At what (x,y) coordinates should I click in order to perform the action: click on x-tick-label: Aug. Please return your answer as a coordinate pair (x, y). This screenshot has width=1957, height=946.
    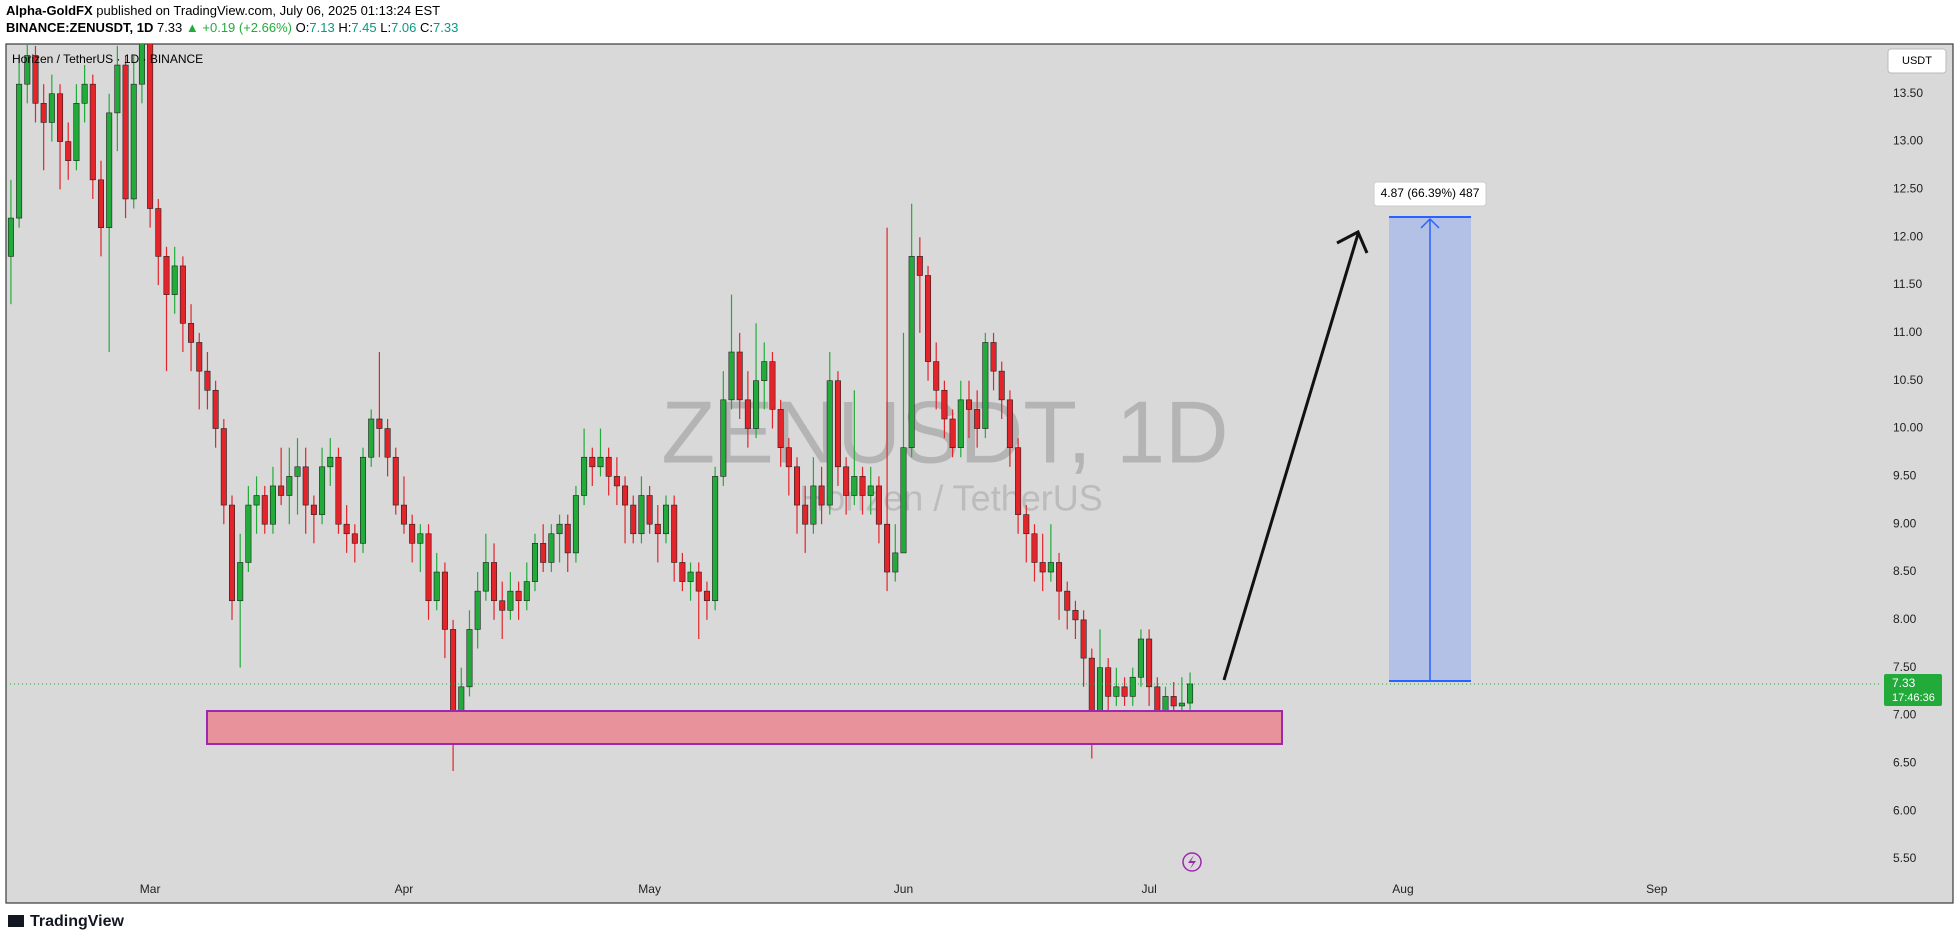
    Looking at the image, I should click on (1402, 889).